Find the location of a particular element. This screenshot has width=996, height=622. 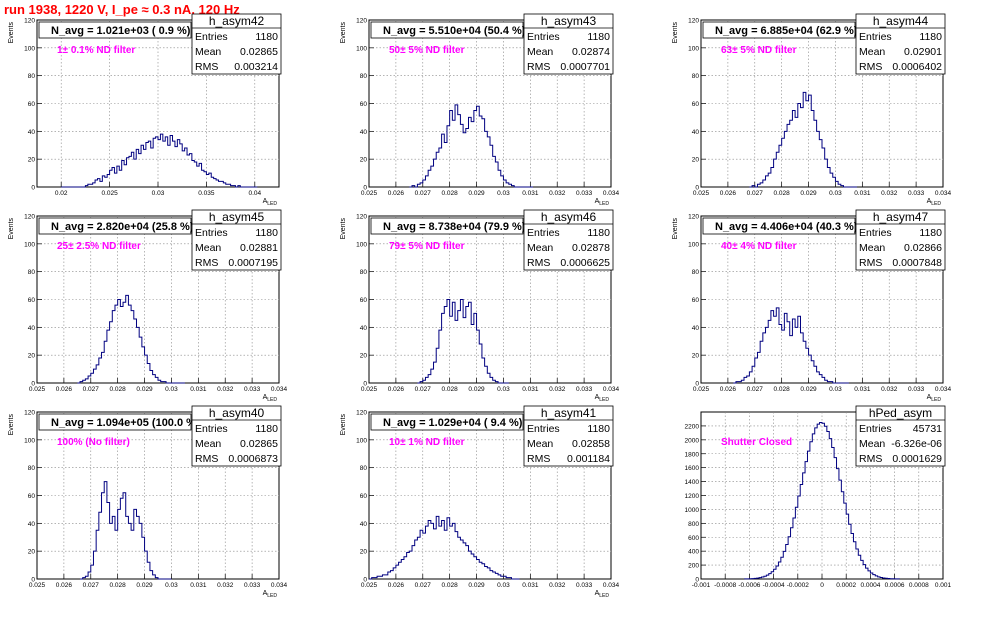

stats-rms-value: 0.0006873 is located at coordinates (253, 459).